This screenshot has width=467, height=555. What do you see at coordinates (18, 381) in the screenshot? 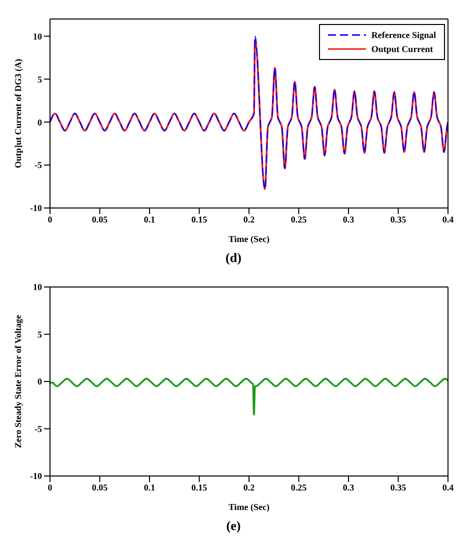
I see `y-axis-title: Zero Steady State Error of Voltage` at bounding box center [18, 381].